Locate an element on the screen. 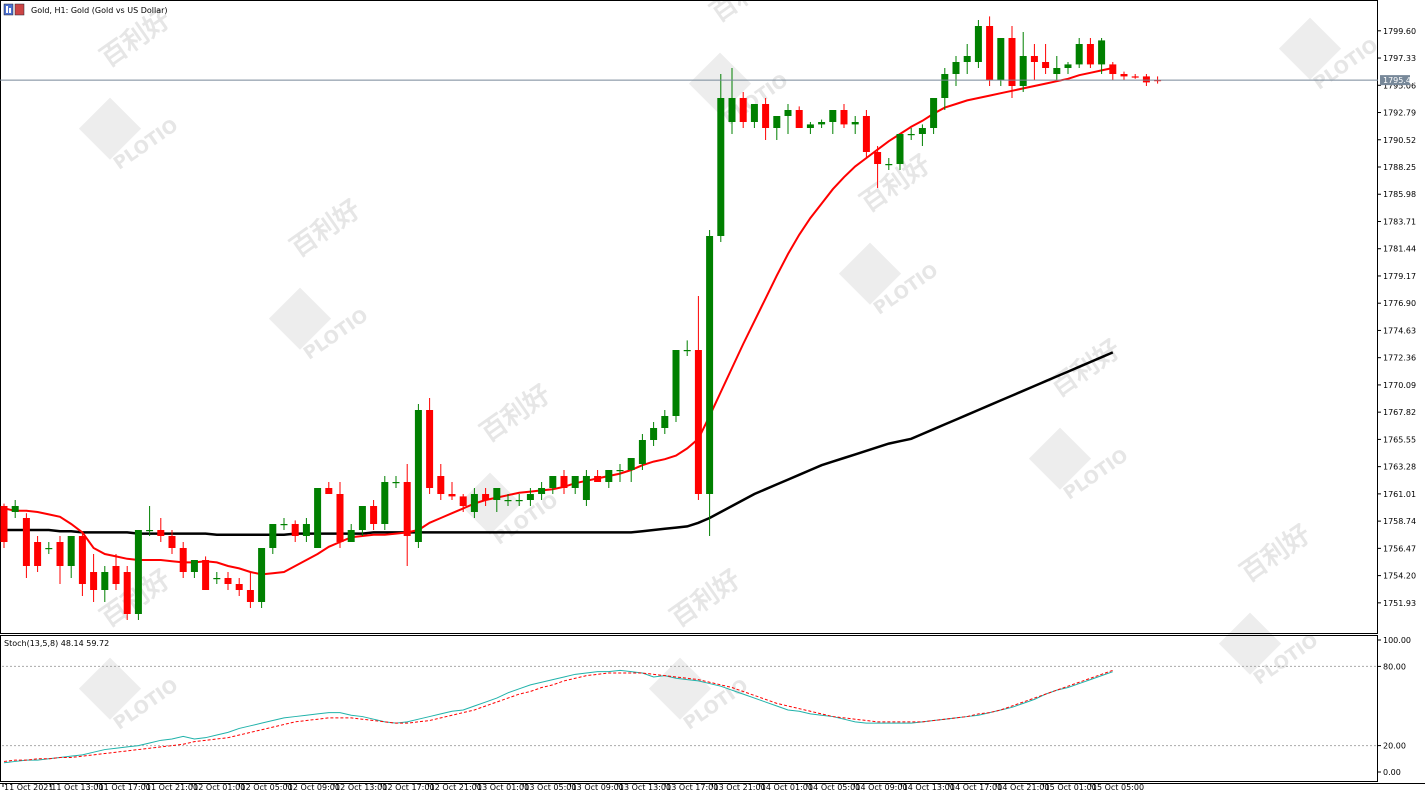 This screenshot has width=1425, height=799. current-price-tag is located at coordinates (1395, 80).